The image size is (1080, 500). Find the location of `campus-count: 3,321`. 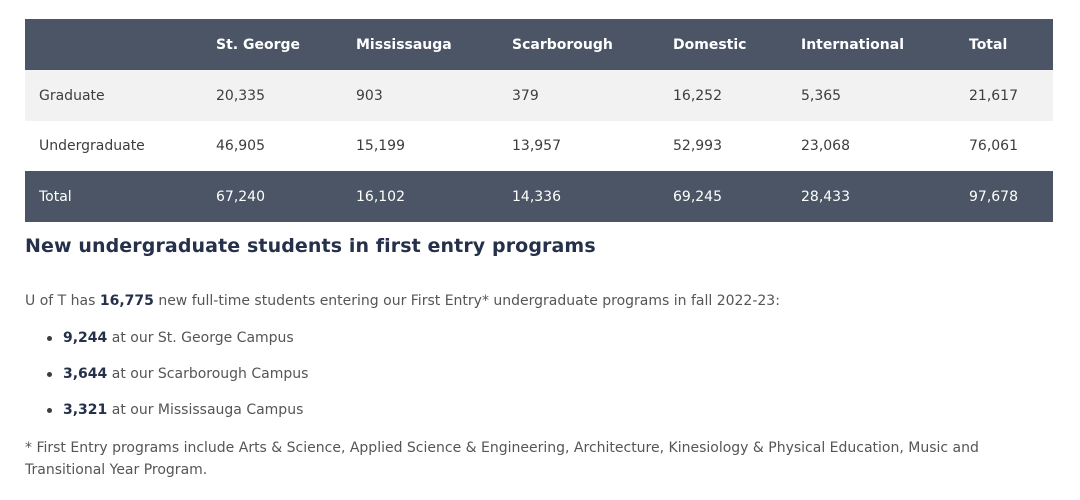

campus-count: 3,321 is located at coordinates (85, 410).